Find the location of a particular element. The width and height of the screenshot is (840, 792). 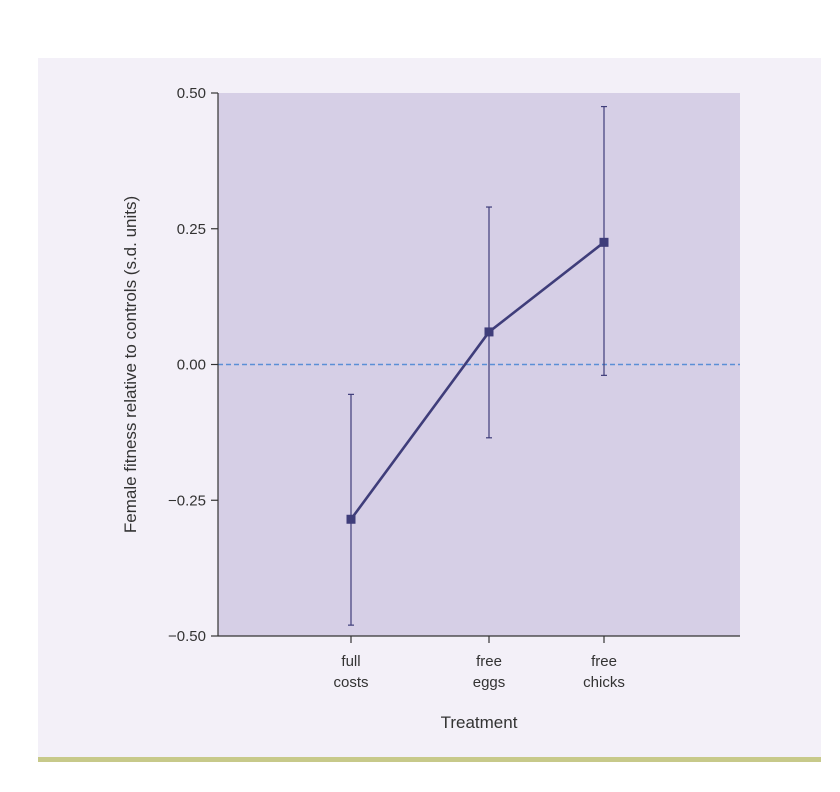

x-ticks: full costs free eggs free chicks is located at coordinates (479, 663).